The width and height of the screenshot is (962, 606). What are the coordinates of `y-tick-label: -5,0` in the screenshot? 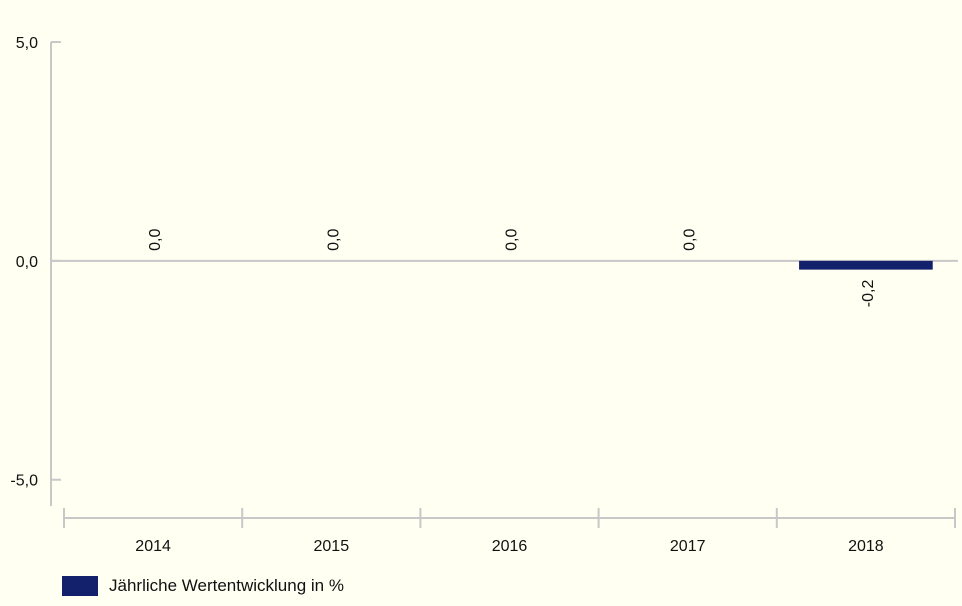 It's located at (24, 481).